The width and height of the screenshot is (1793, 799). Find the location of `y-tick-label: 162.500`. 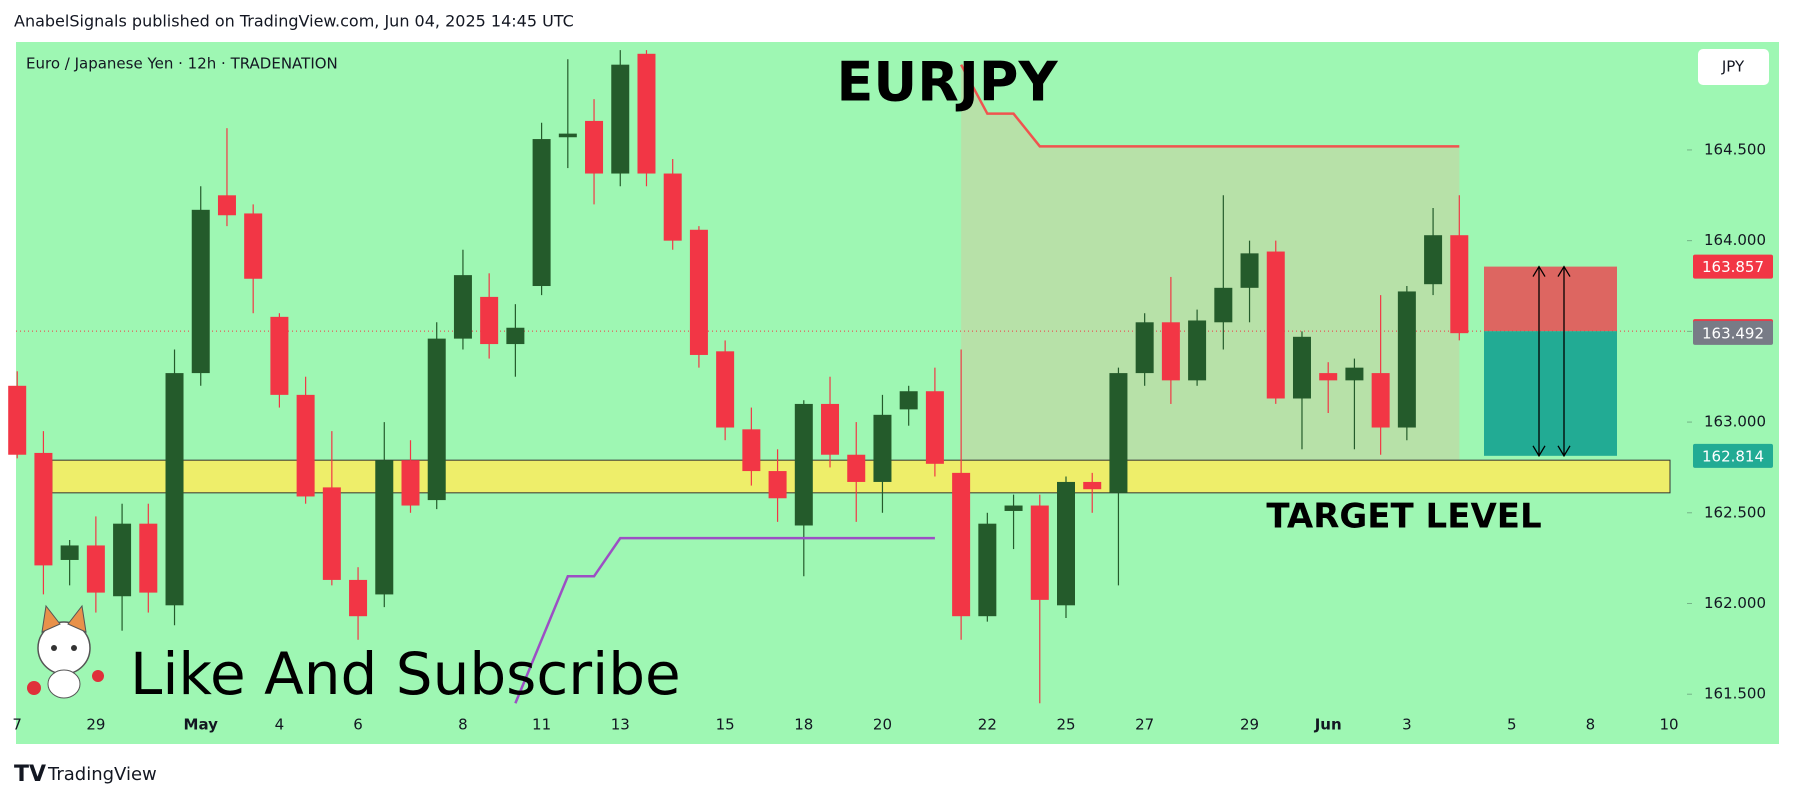

y-tick-label: 162.500 is located at coordinates (1735, 512).